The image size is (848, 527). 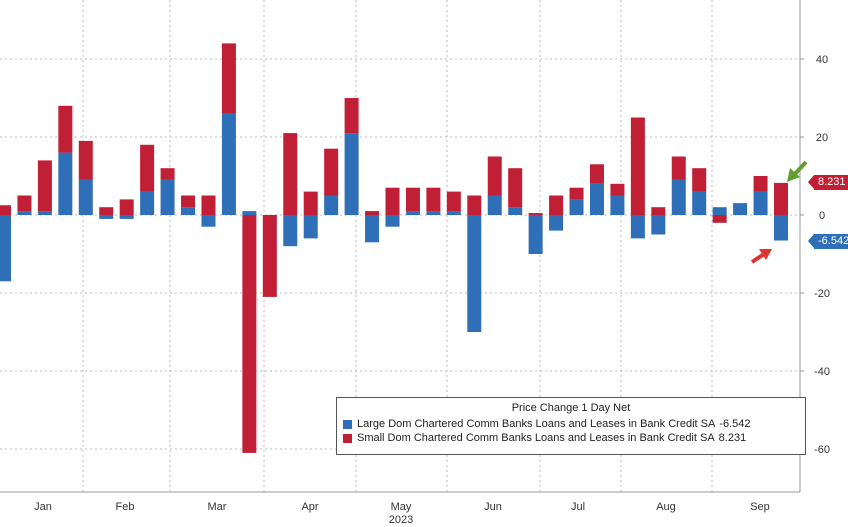 What do you see at coordinates (735, 424) in the screenshot?
I see `legend-value-large: -6.542` at bounding box center [735, 424].